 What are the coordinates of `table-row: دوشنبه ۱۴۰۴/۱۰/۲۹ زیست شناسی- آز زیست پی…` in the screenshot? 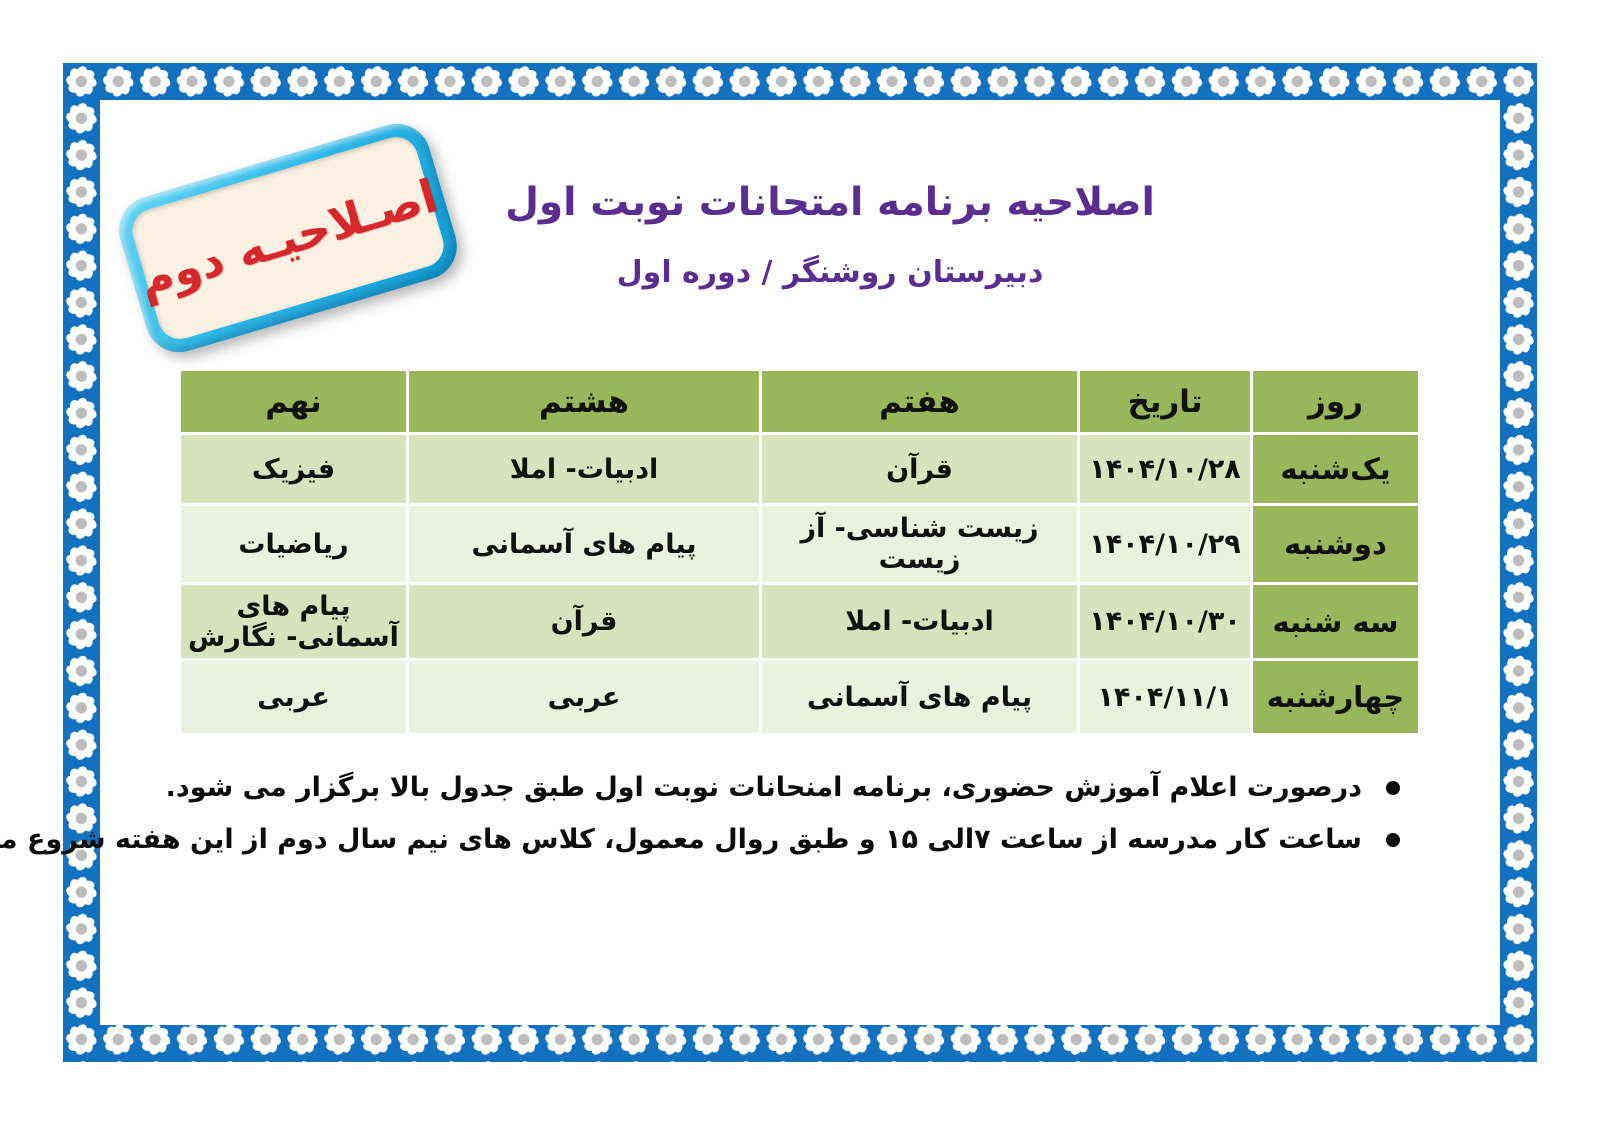 It's located at (799, 544).